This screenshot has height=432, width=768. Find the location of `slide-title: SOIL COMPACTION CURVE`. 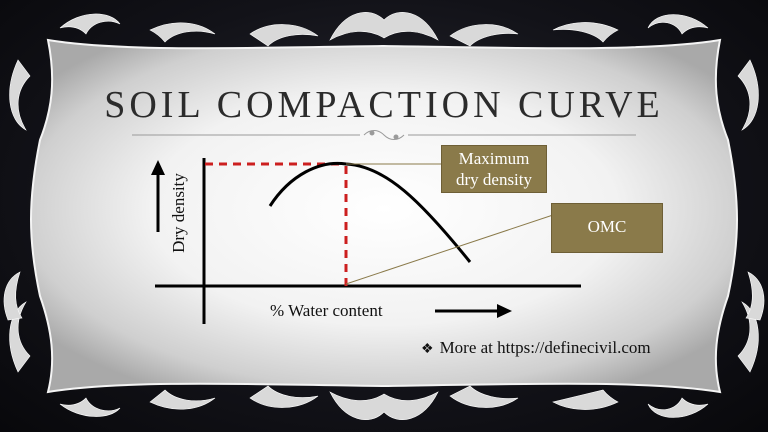

slide-title: SOIL COMPACTION CURVE is located at coordinates (384, 105).